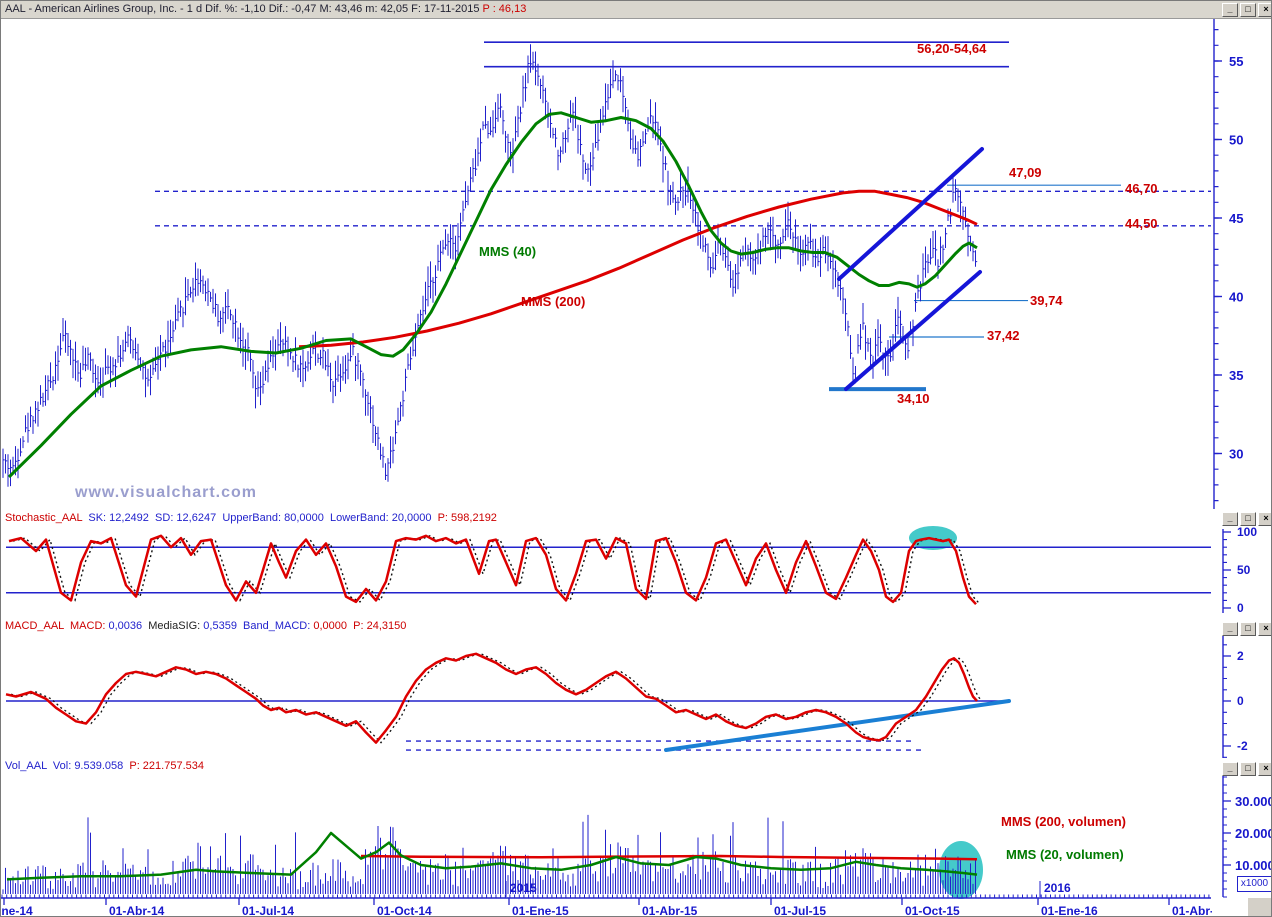 The image size is (1272, 917). What do you see at coordinates (84, 626) in the screenshot?
I see `header-segment-1: MACD:` at bounding box center [84, 626].